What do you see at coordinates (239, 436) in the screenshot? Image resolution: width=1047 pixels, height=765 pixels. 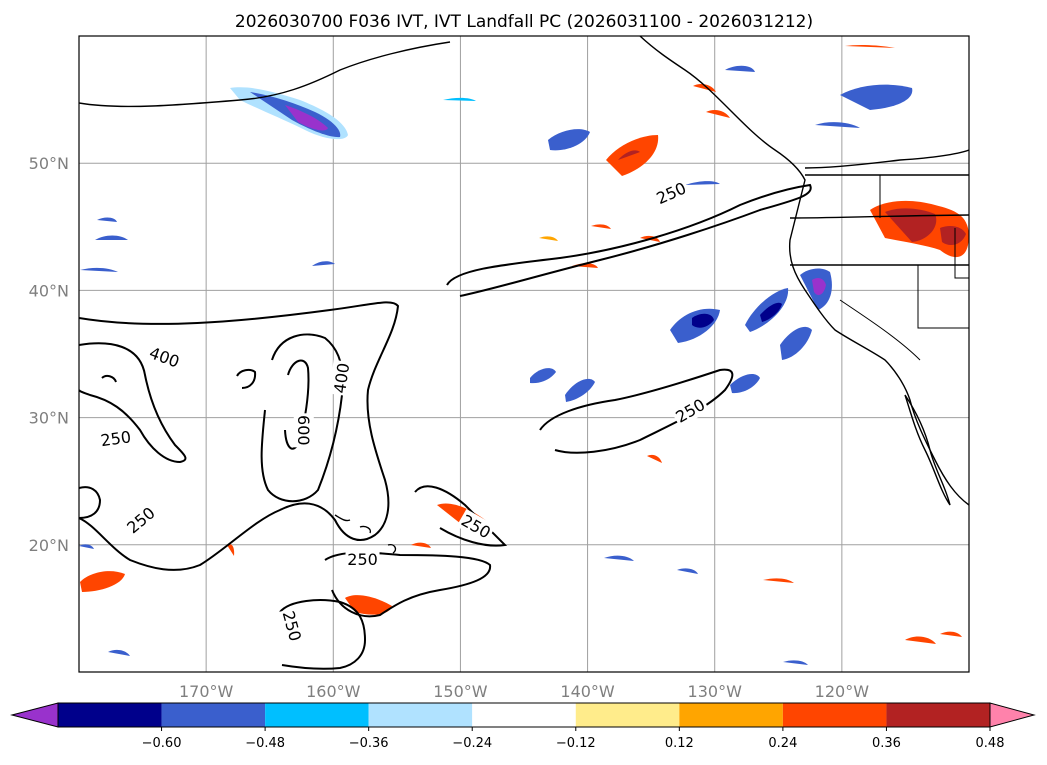 I see `ivt-contour-250-west` at bounding box center [239, 436].